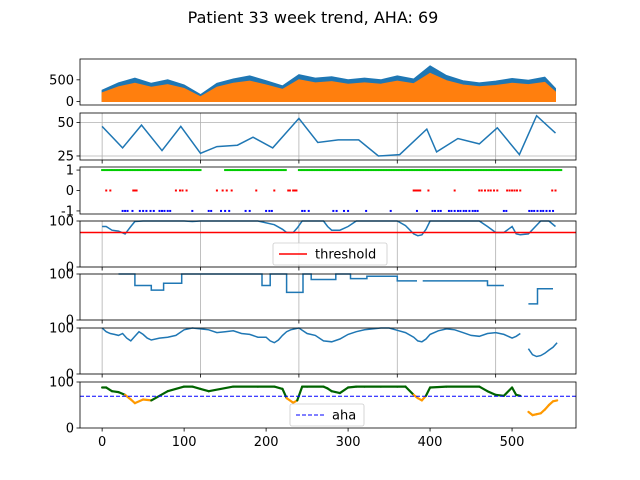  I want to click on x-tick-label: 300, so click(348, 442).